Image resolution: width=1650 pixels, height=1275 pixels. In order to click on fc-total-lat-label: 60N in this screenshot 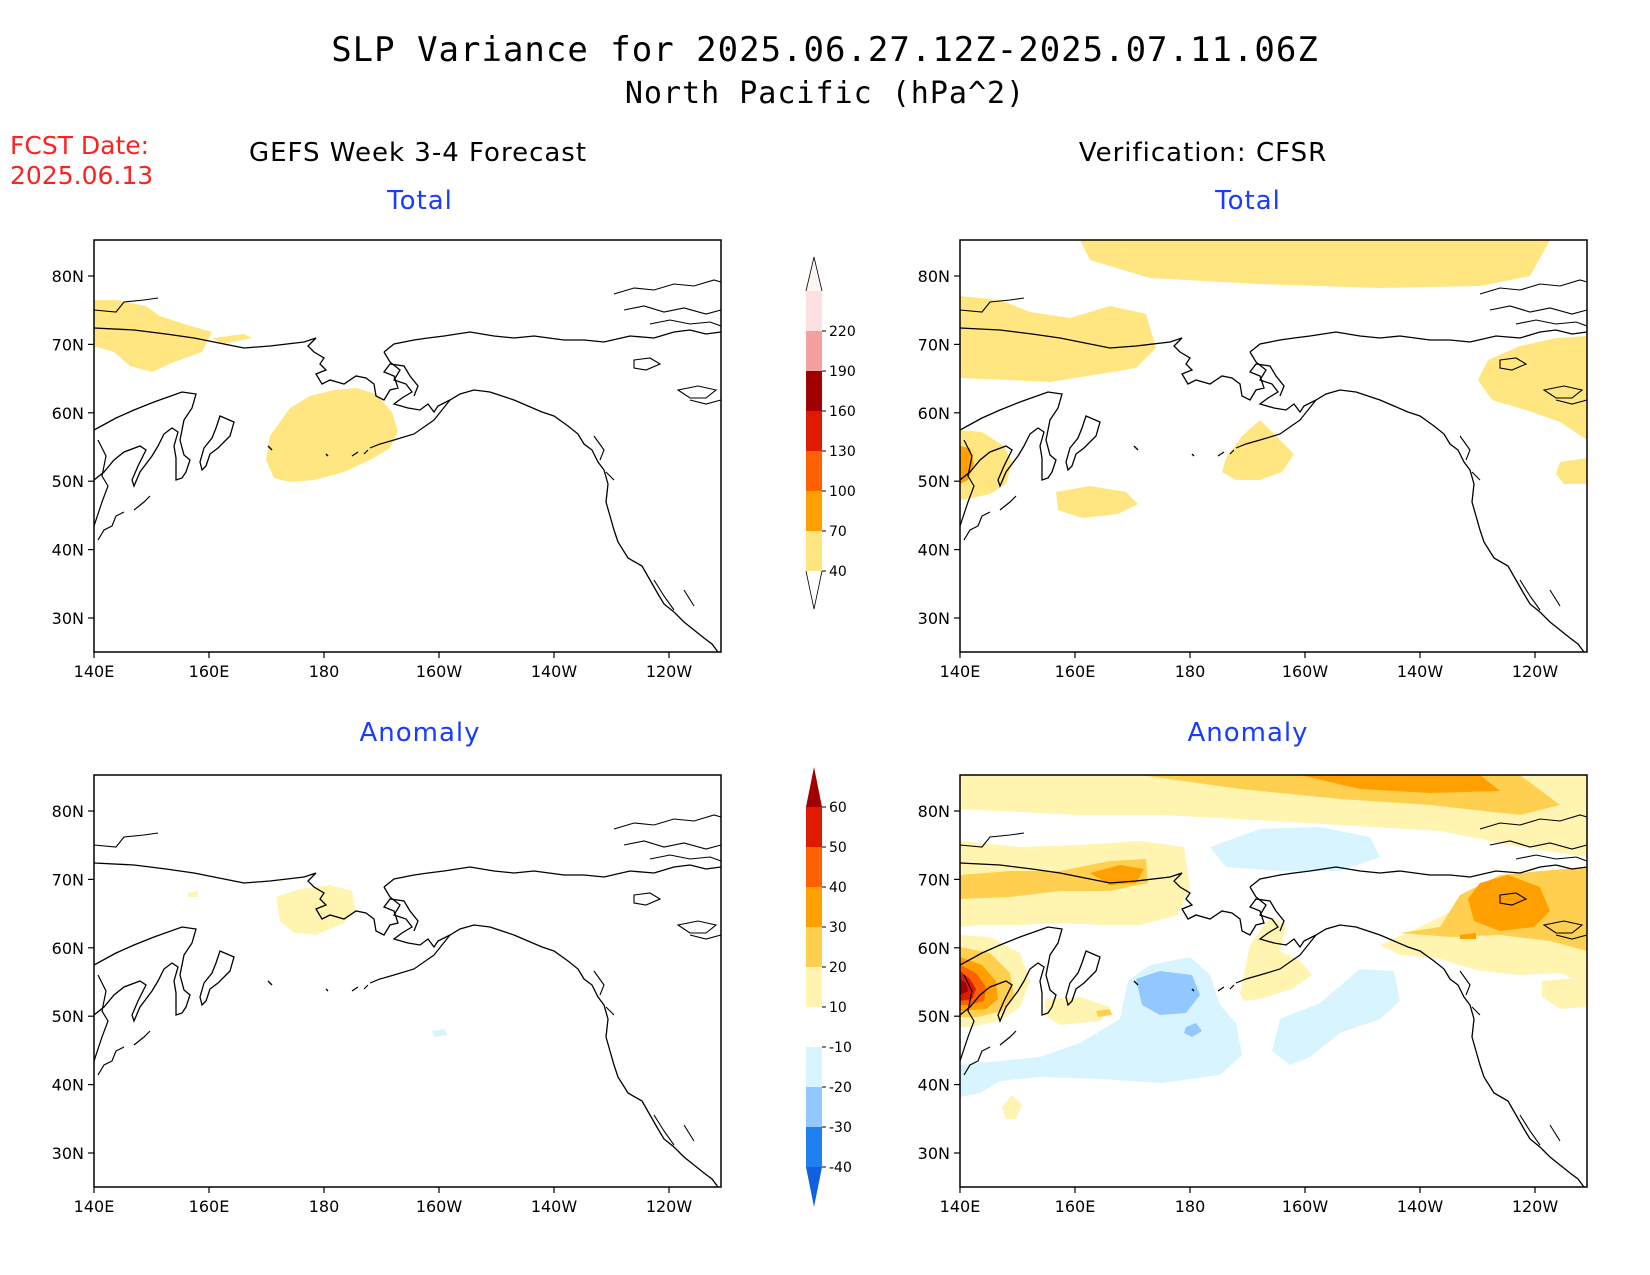, I will do `click(68, 413)`.